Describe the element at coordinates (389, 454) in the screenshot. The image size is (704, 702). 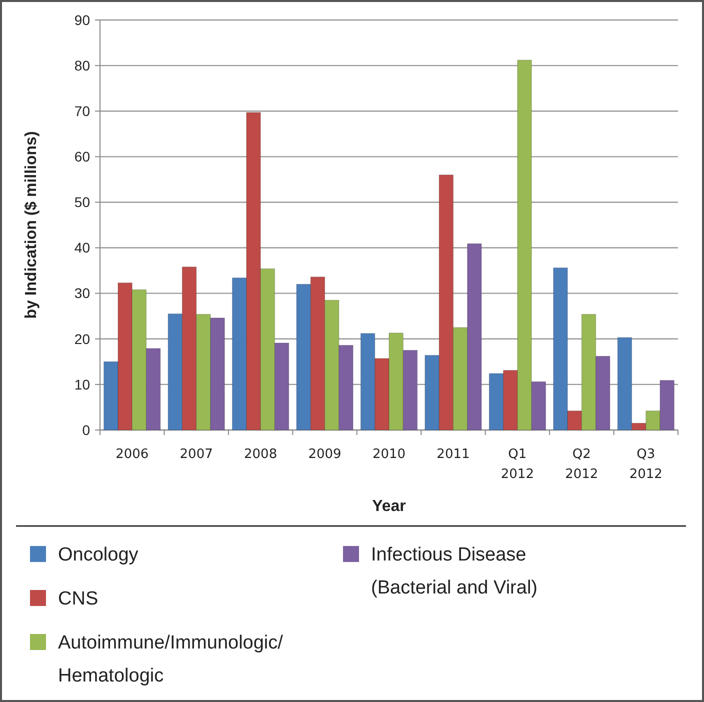
I see `x-tick-label: 2010` at that location.